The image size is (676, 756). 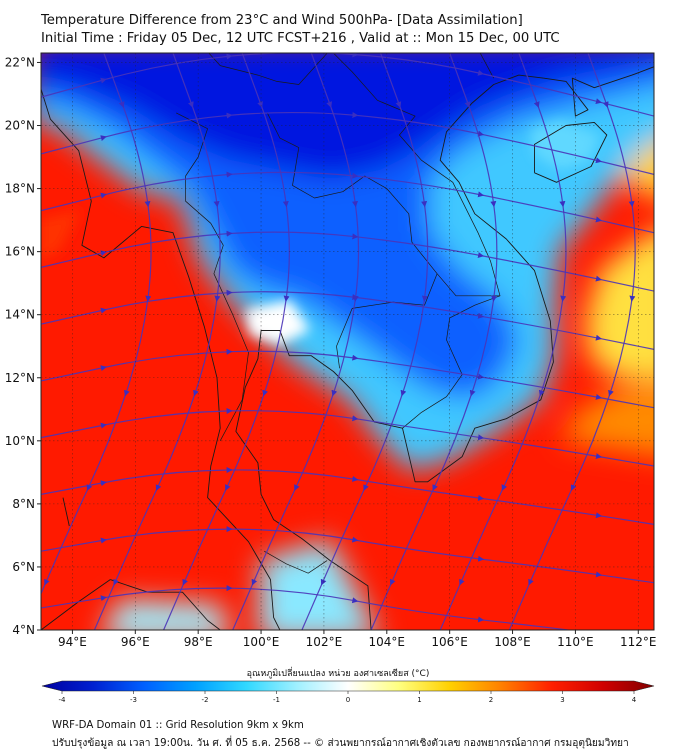 I want to click on colorbar-gradient, so click(x=348, y=686).